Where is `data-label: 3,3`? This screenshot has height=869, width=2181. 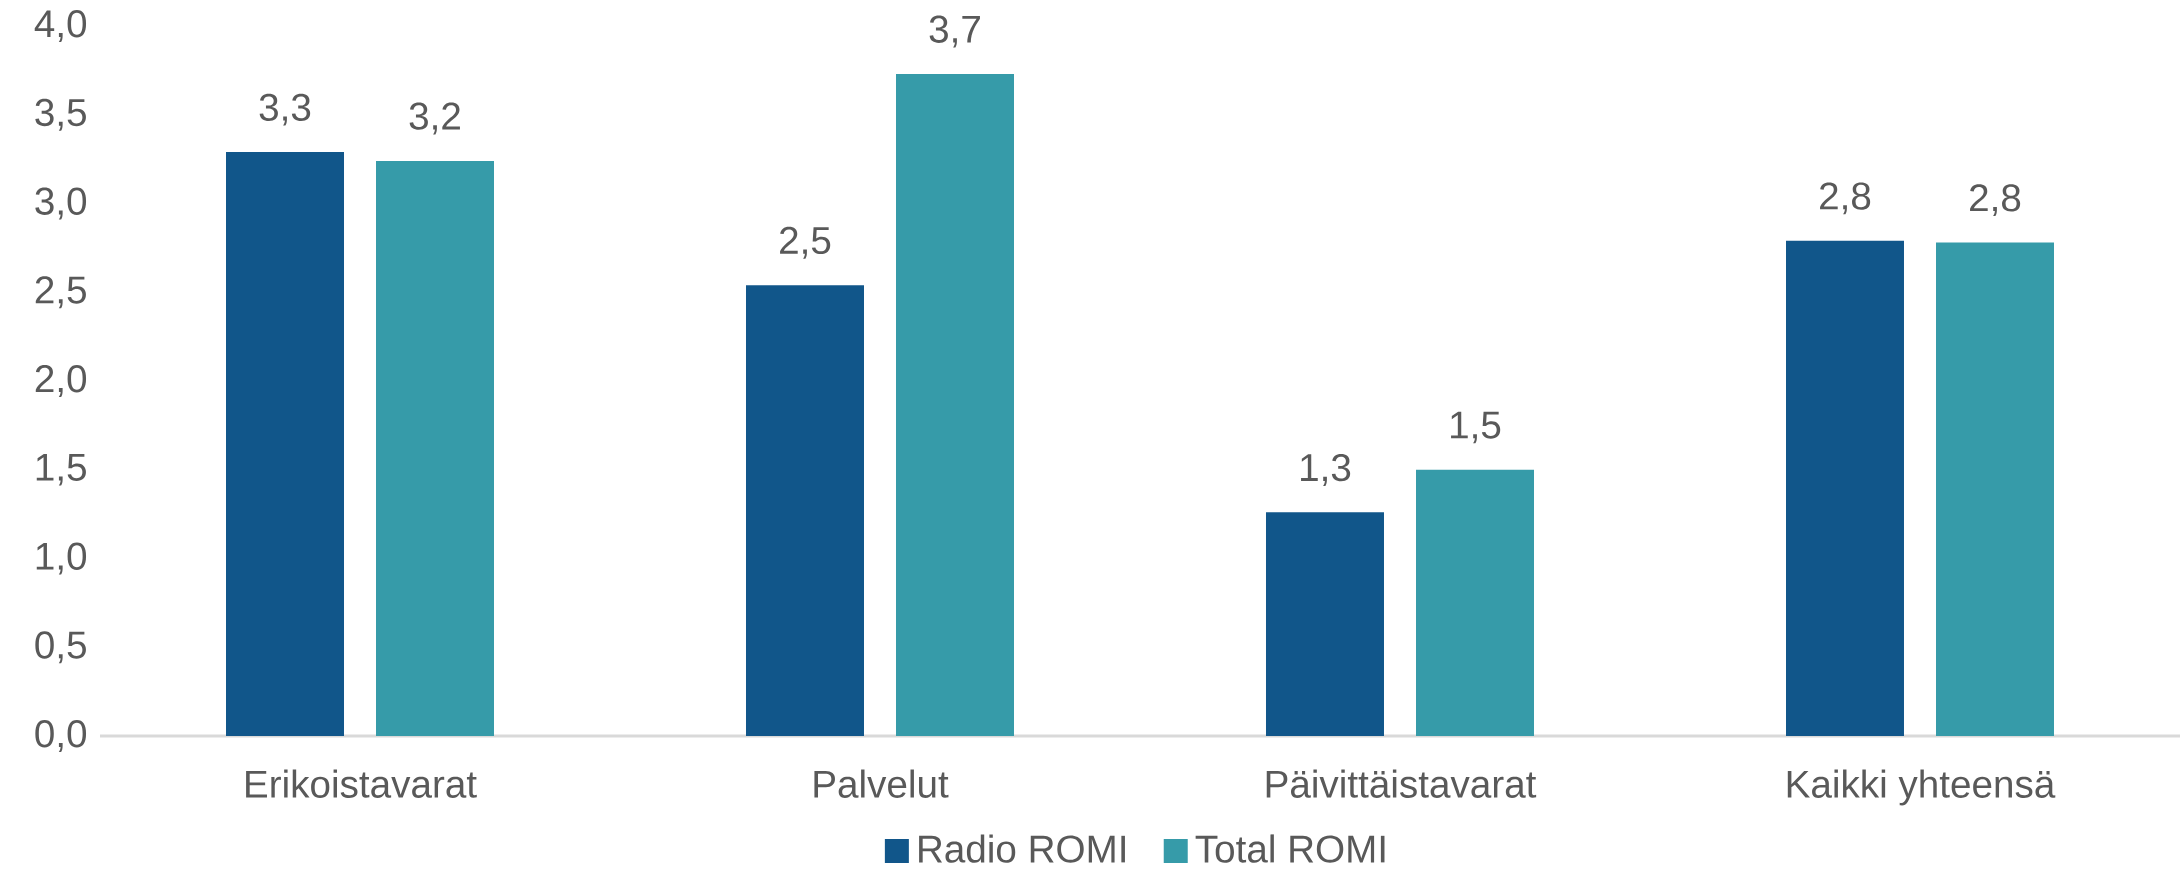
data-label: 3,3 is located at coordinates (285, 109).